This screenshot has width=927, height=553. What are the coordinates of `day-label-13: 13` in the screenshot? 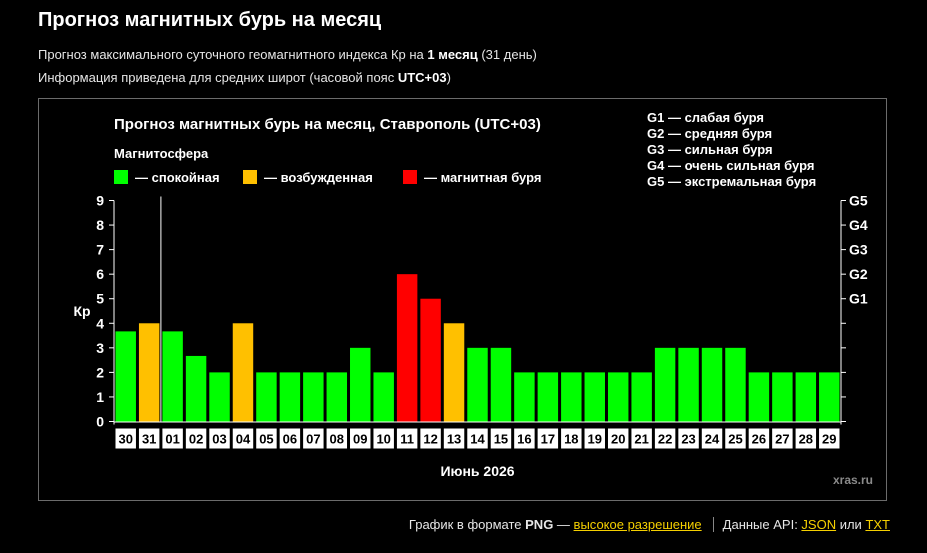 It's located at (454, 439).